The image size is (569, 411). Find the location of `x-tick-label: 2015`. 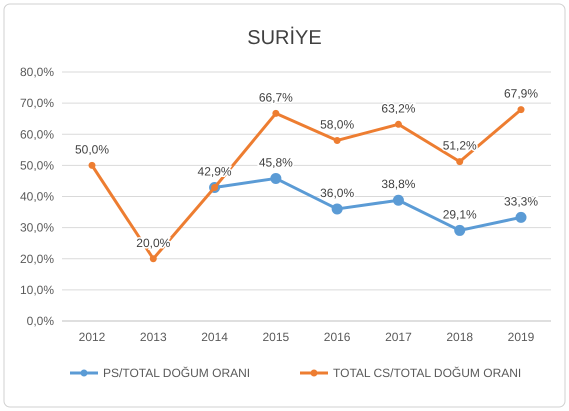

x-tick-label: 2015 is located at coordinates (276, 337).